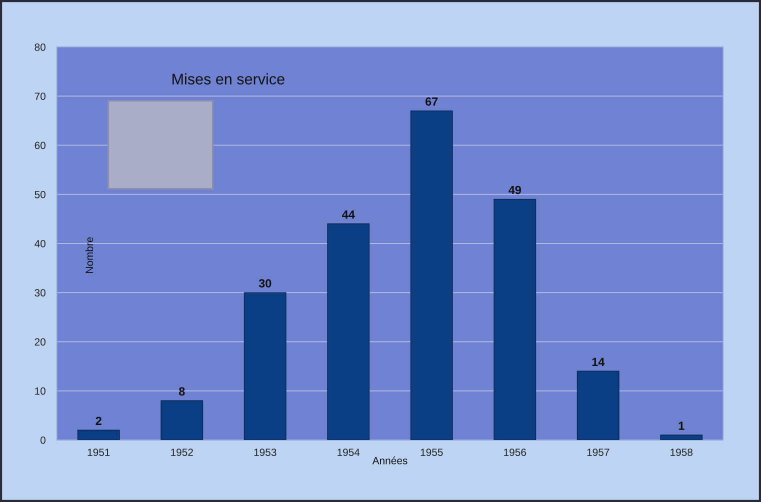 This screenshot has width=761, height=502. Describe the element at coordinates (349, 452) in the screenshot. I see `x-tick-label: 1954` at that location.